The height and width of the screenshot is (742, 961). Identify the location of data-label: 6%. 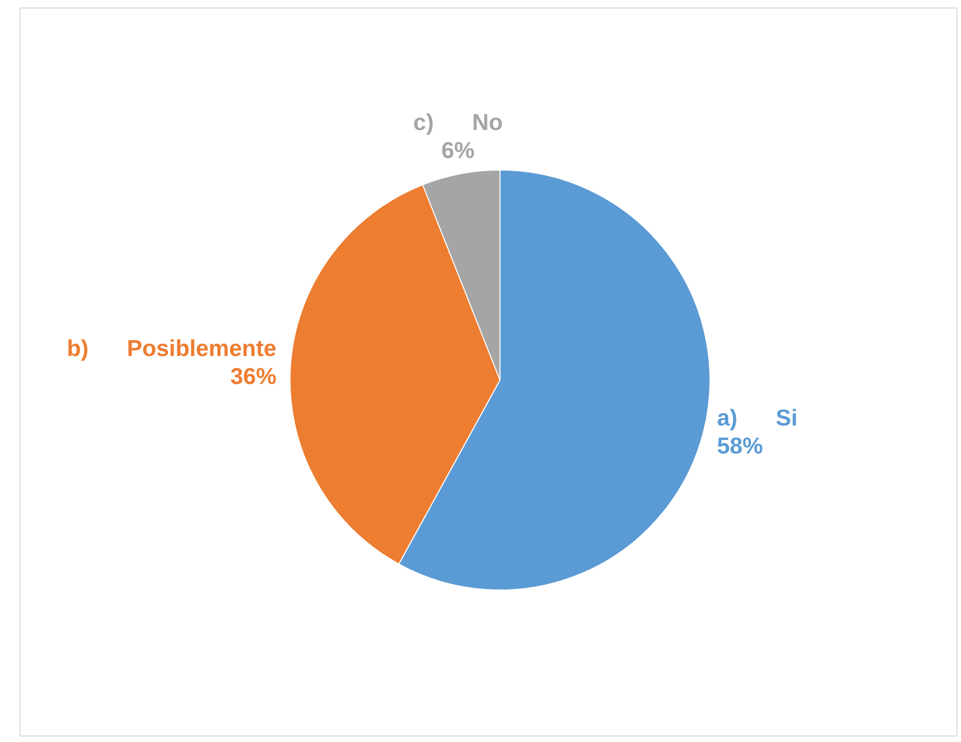
(458, 149).